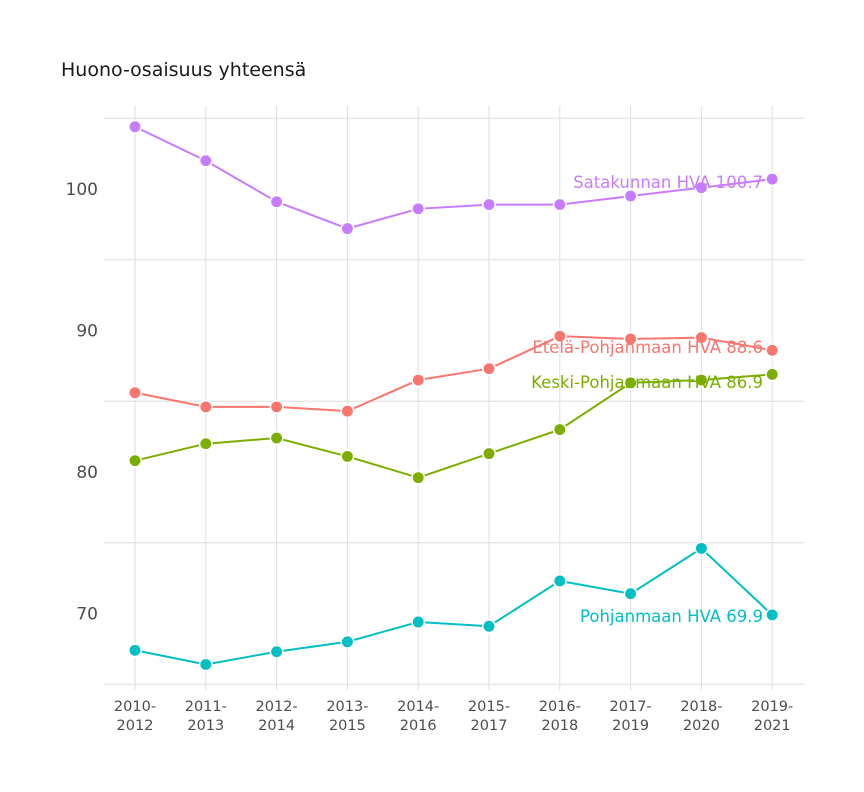 The height and width of the screenshot is (792, 864). Describe the element at coordinates (347, 716) in the screenshot. I see `x-tick-label: 2013-2015` at that location.